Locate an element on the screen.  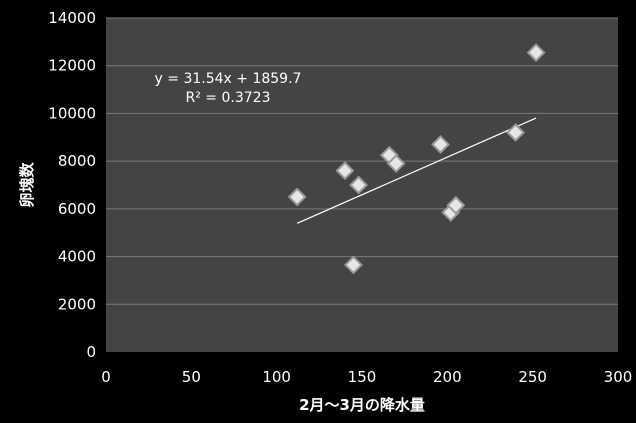
y-tick-label-8000: 8000 is located at coordinates (77, 161).